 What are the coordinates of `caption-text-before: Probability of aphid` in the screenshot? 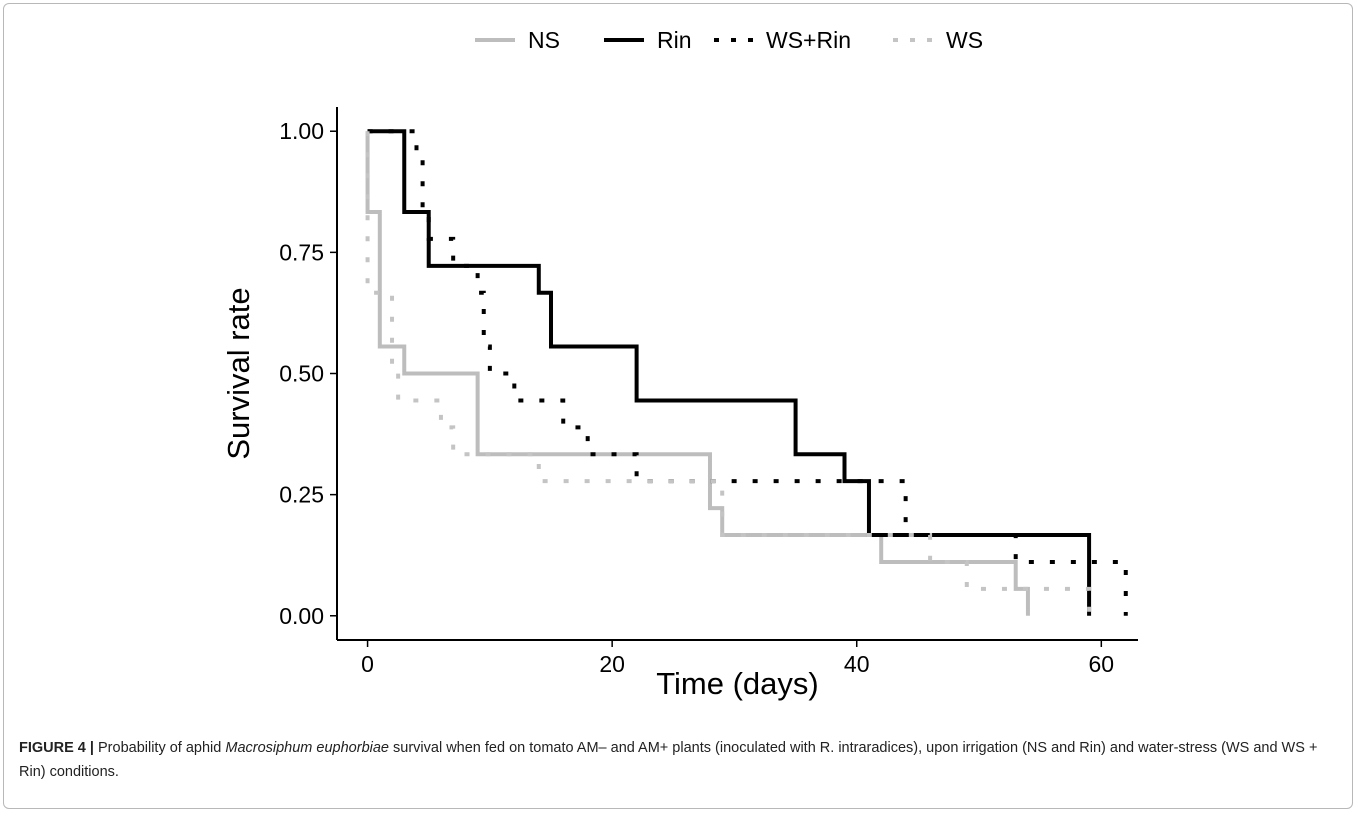 It's located at (160, 748).